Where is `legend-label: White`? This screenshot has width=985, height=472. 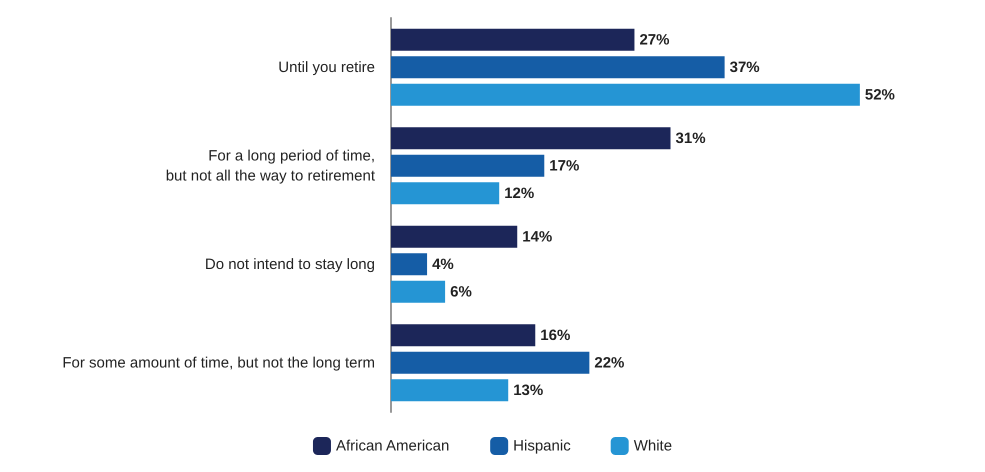
legend-label: White is located at coordinates (653, 446).